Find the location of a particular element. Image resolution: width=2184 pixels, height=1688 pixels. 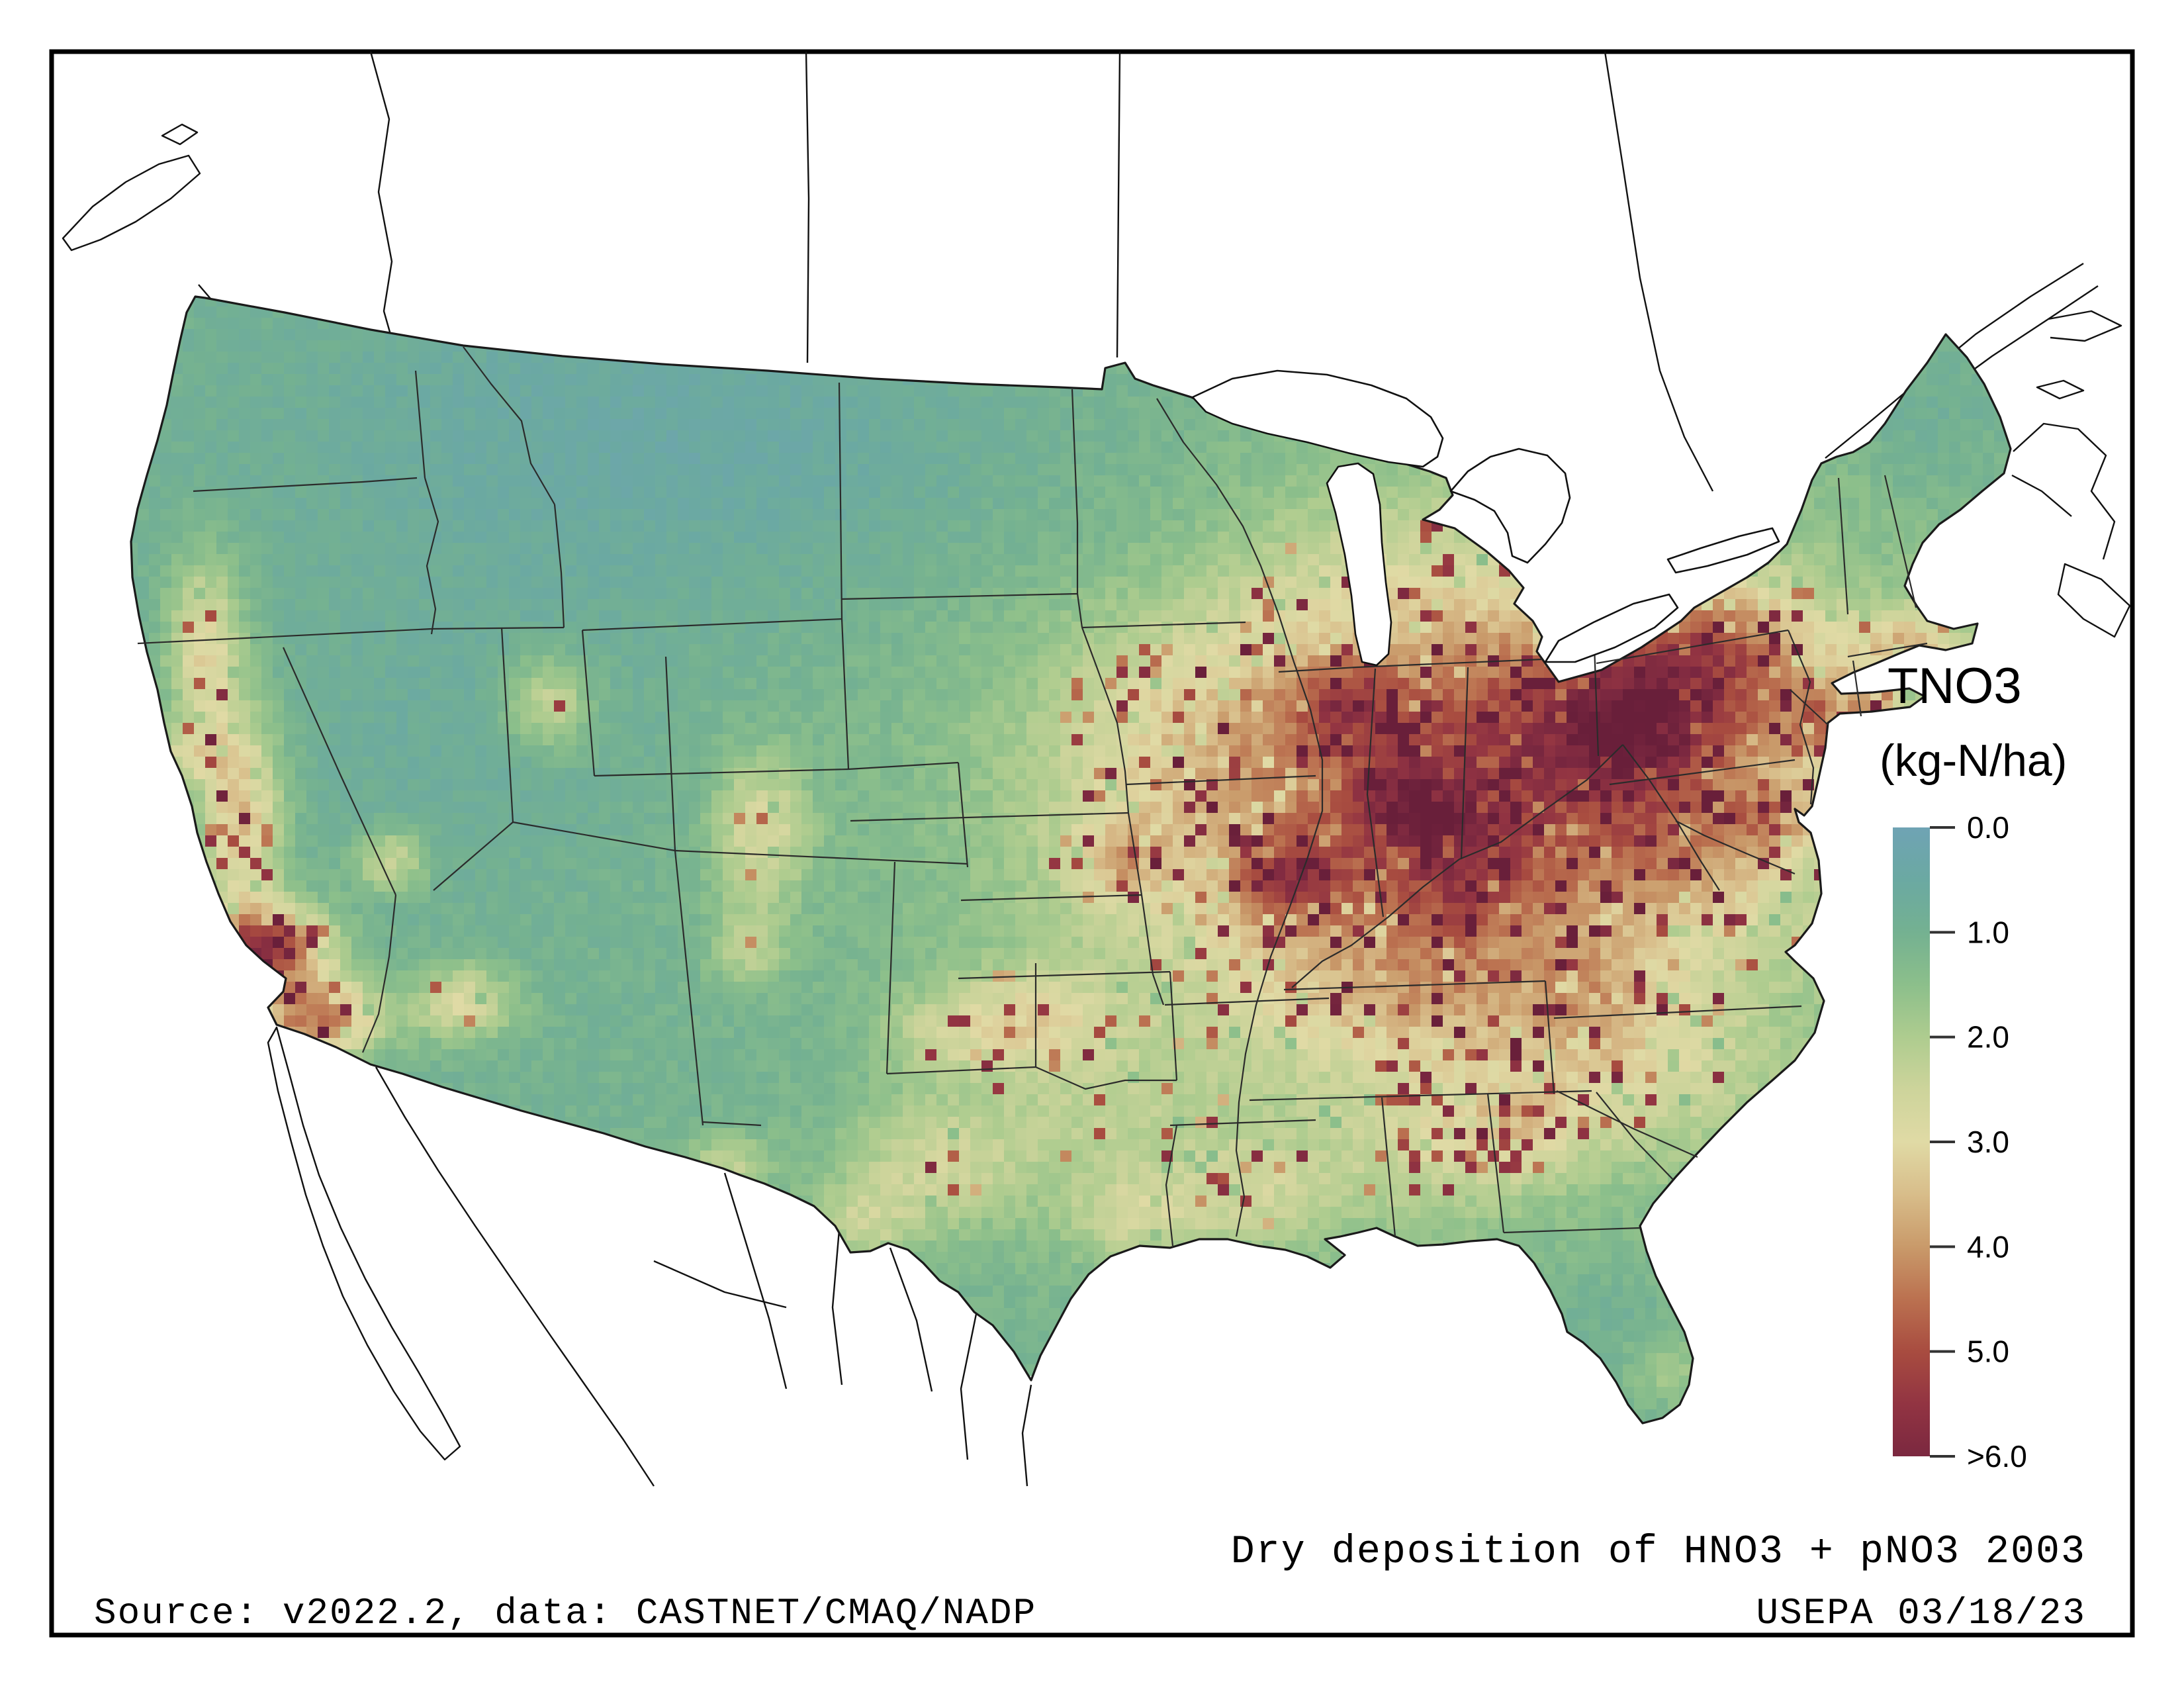

colorbar-tick-label: 0.0 is located at coordinates (1988, 827).